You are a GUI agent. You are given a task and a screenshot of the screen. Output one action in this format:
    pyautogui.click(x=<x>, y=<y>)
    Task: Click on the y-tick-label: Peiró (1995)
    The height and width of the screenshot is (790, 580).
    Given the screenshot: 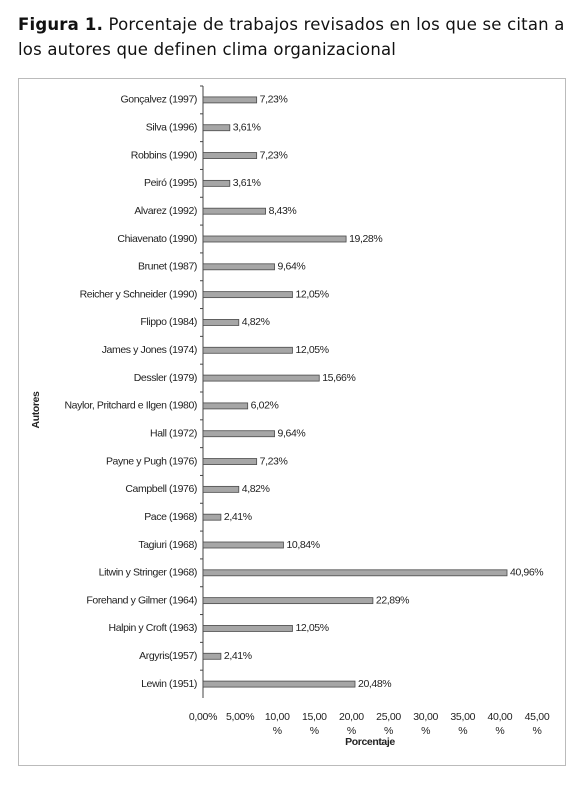 What is the action you would take?
    pyautogui.click(x=170, y=183)
    